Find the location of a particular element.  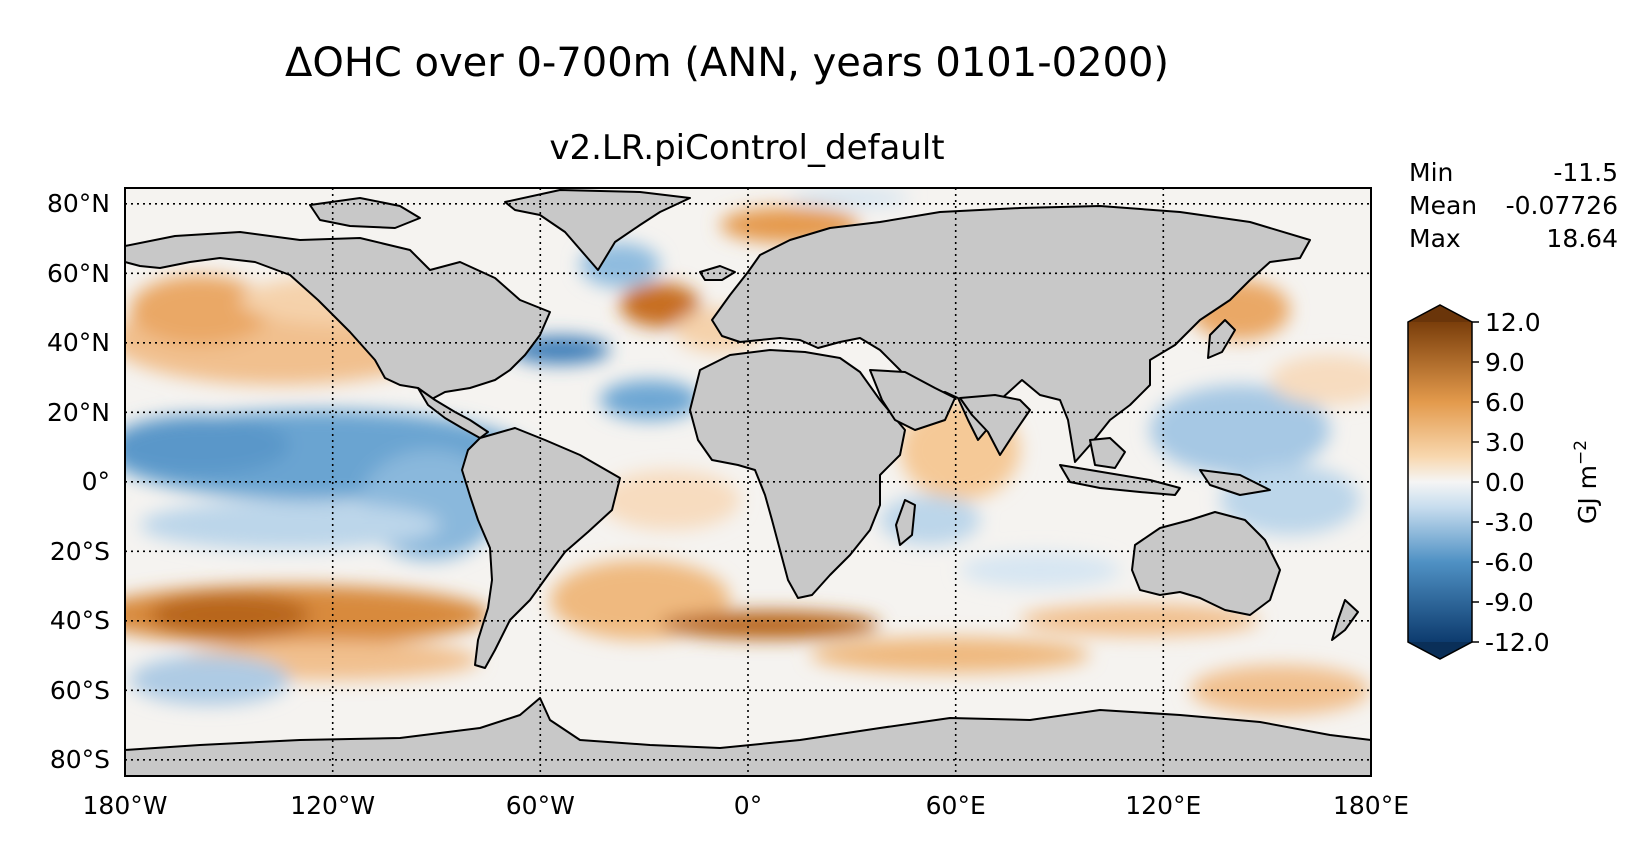

map-subtitle: v2.LR.piControl_default is located at coordinates (746, 148).